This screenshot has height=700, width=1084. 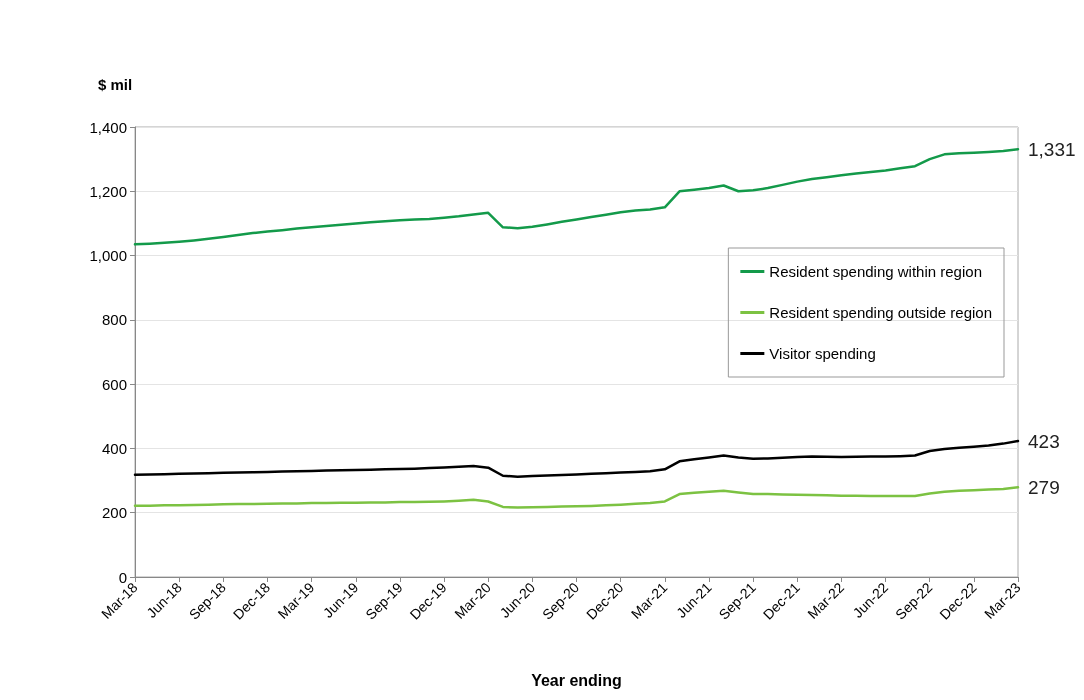 I want to click on y-tick-label: 400, so click(x=114, y=448).